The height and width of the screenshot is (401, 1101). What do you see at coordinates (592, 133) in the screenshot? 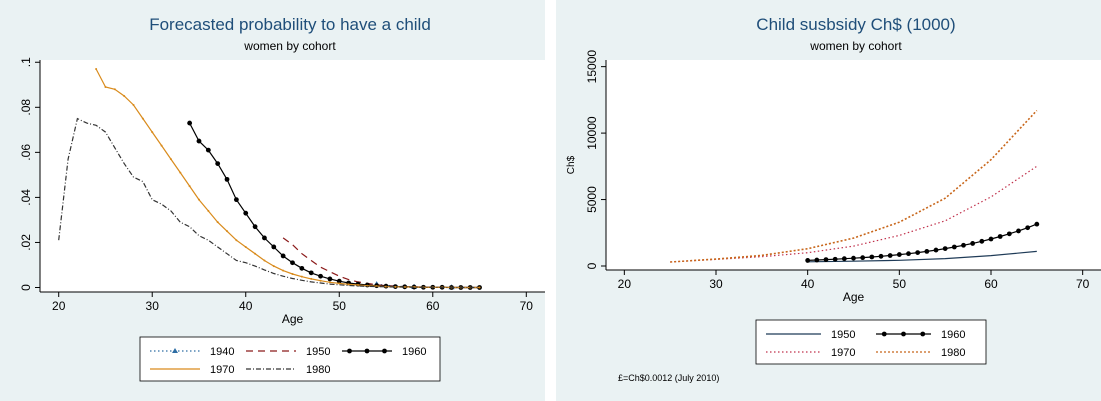
I see `y-tick-label: 10000` at bounding box center [592, 133].